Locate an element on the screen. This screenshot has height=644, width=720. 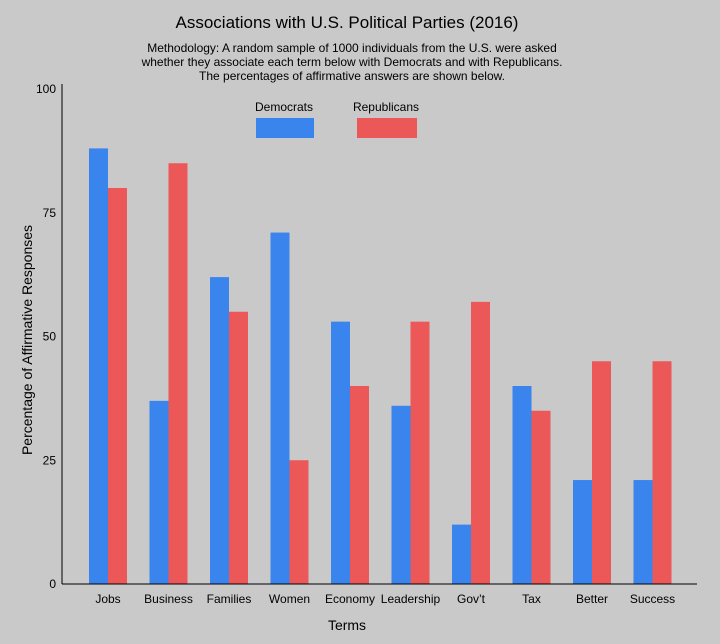
y-tick-label: 75 is located at coordinates (50, 213).